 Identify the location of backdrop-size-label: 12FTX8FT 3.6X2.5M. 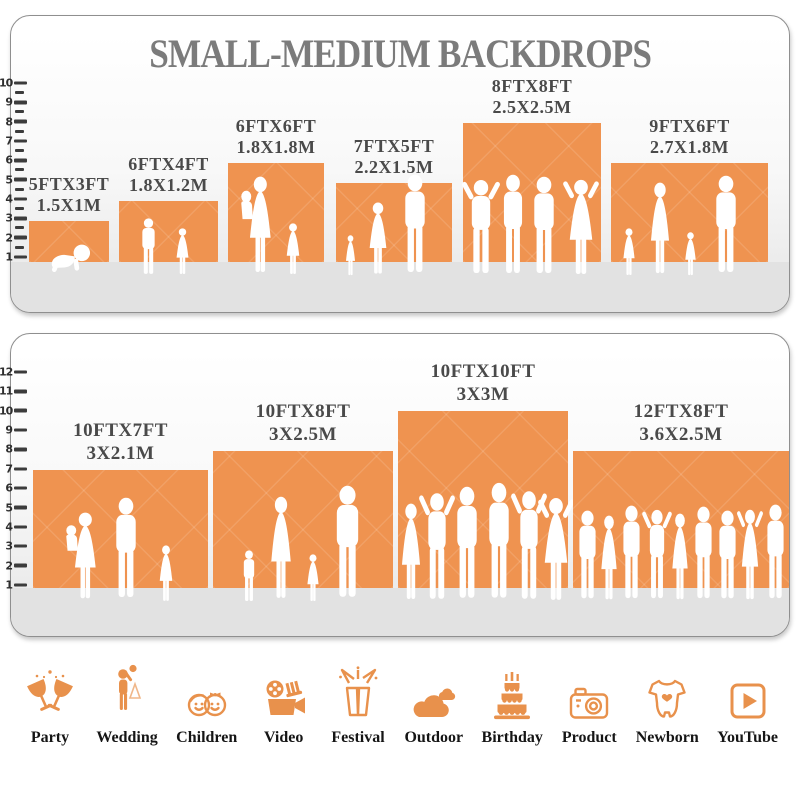
(681, 423).